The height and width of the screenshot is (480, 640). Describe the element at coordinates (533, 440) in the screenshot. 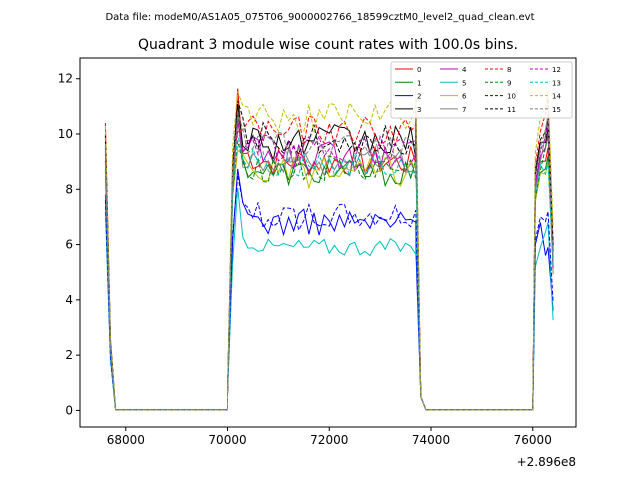

I see `x-tick-label-4: 76000` at that location.